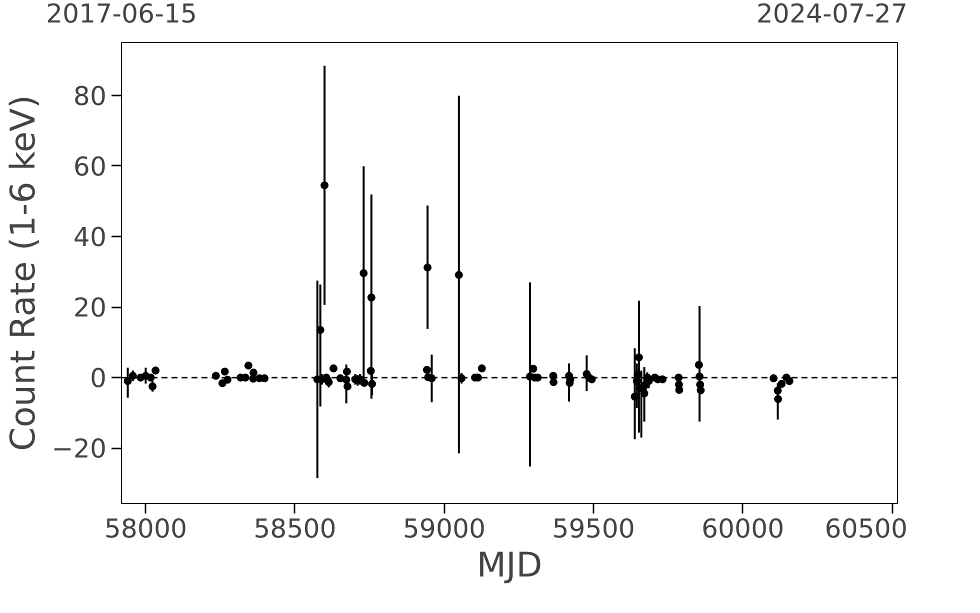 This screenshot has height=613, width=980. I want to click on y-tick-label: 0, so click(98, 379).